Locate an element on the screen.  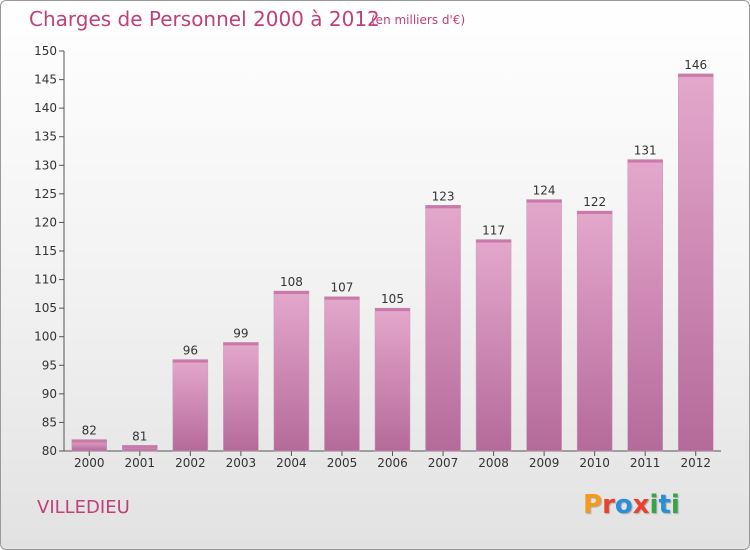
y-tick-label: 100 is located at coordinates (45, 337).